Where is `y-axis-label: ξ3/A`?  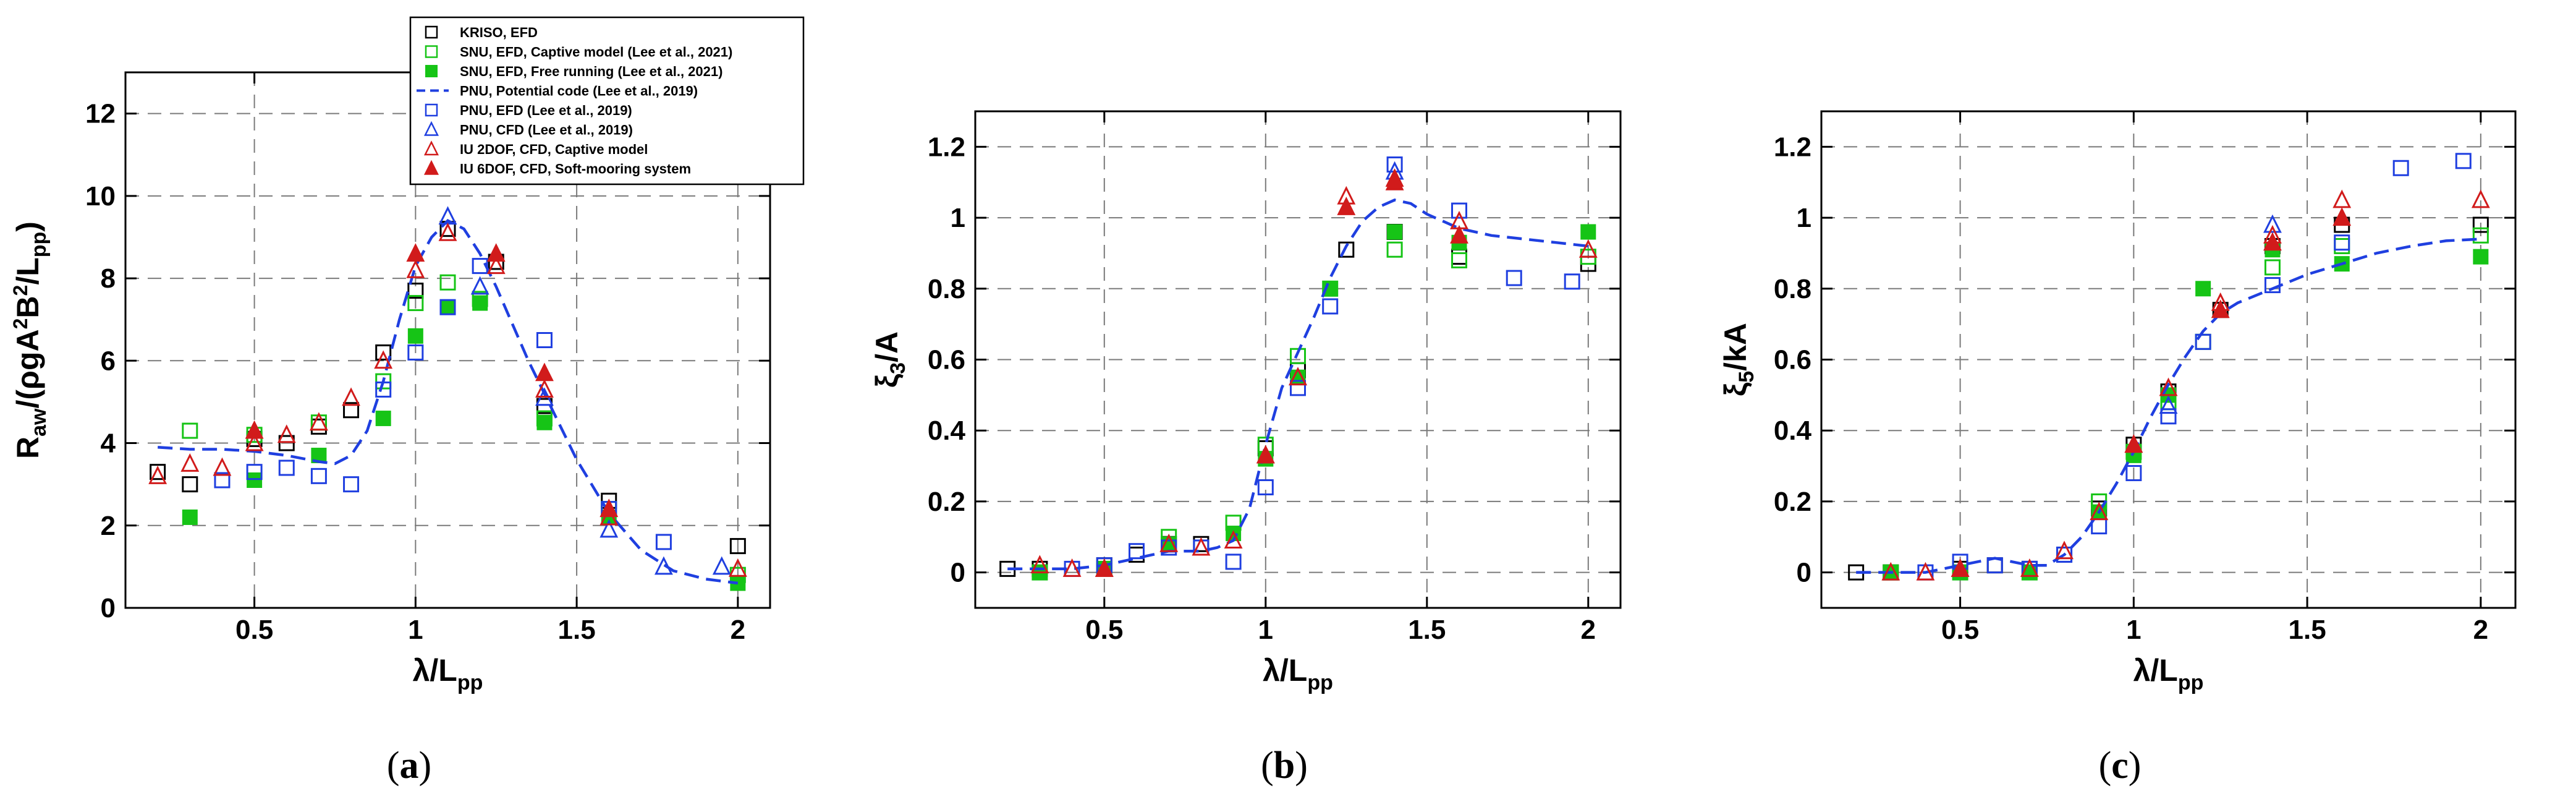
y-axis-label: ξ3/A is located at coordinates (890, 359).